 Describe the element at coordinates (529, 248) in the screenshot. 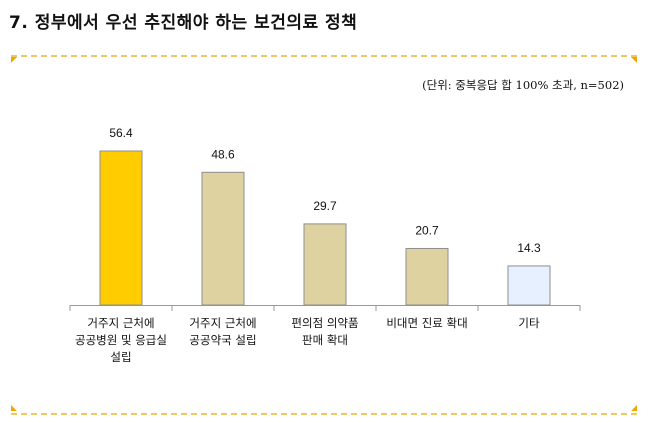

I see `data-label-5: 14.3` at that location.